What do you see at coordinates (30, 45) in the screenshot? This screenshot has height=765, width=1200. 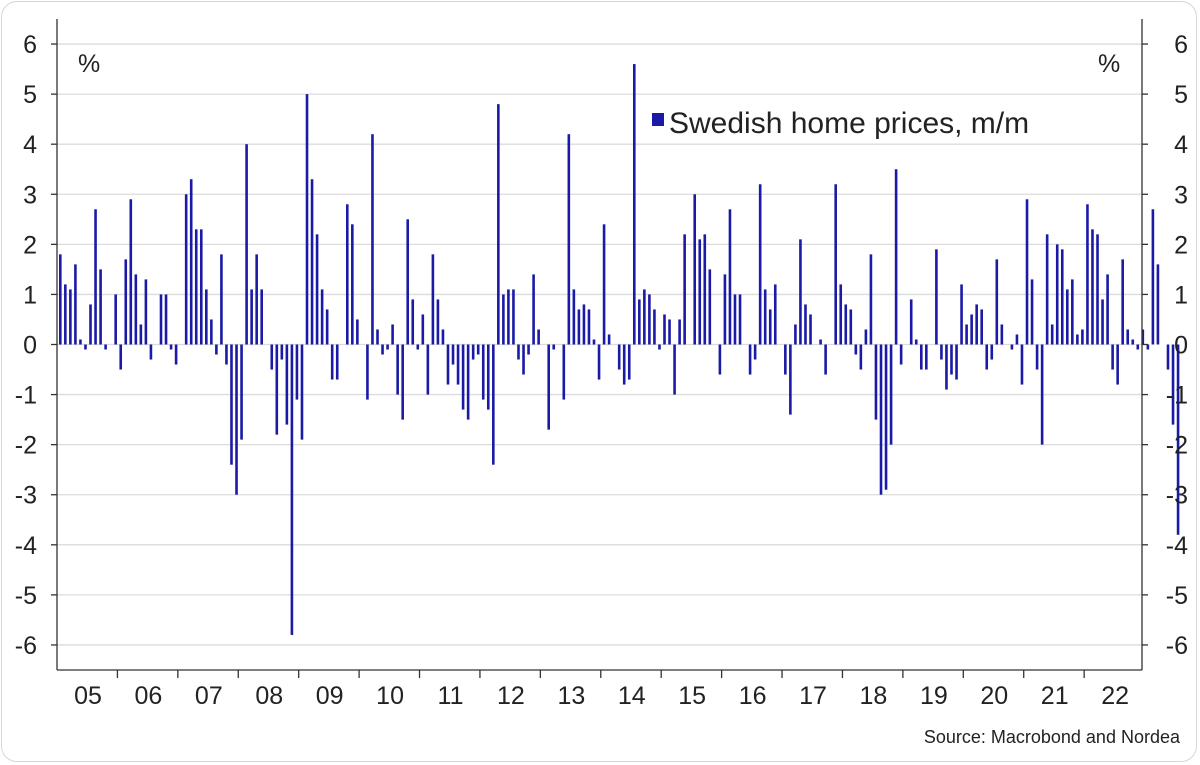 I see `y-tick-label-left: 6` at bounding box center [30, 45].